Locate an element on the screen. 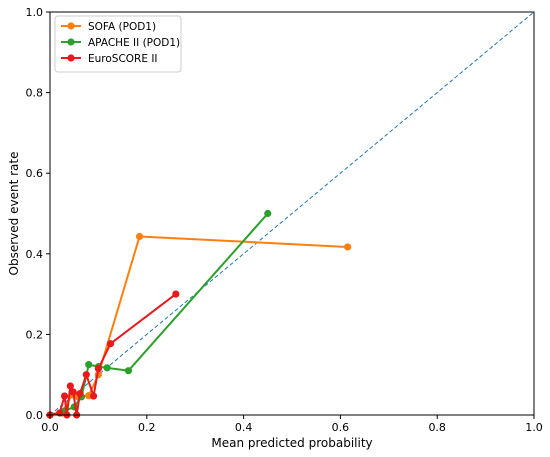 Image resolution: width=550 pixels, height=457 pixels. legend-item-1: APACHE II (POD1) is located at coordinates (120, 43).